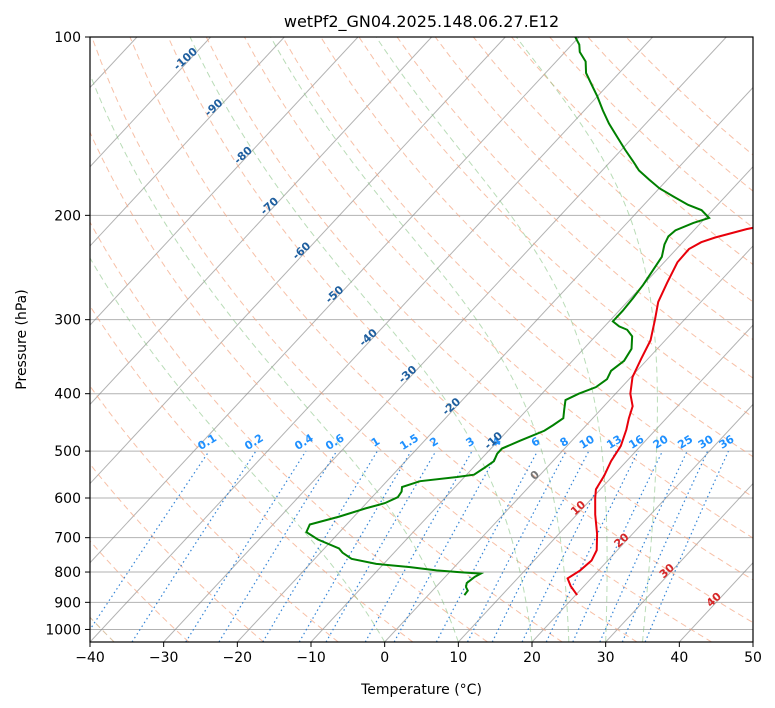 This screenshot has height=708, width=775. Describe the element at coordinates (421, 22) in the screenshot. I see `chart-title: wetPf2_GN04.2025.148.06.27.E12` at that location.